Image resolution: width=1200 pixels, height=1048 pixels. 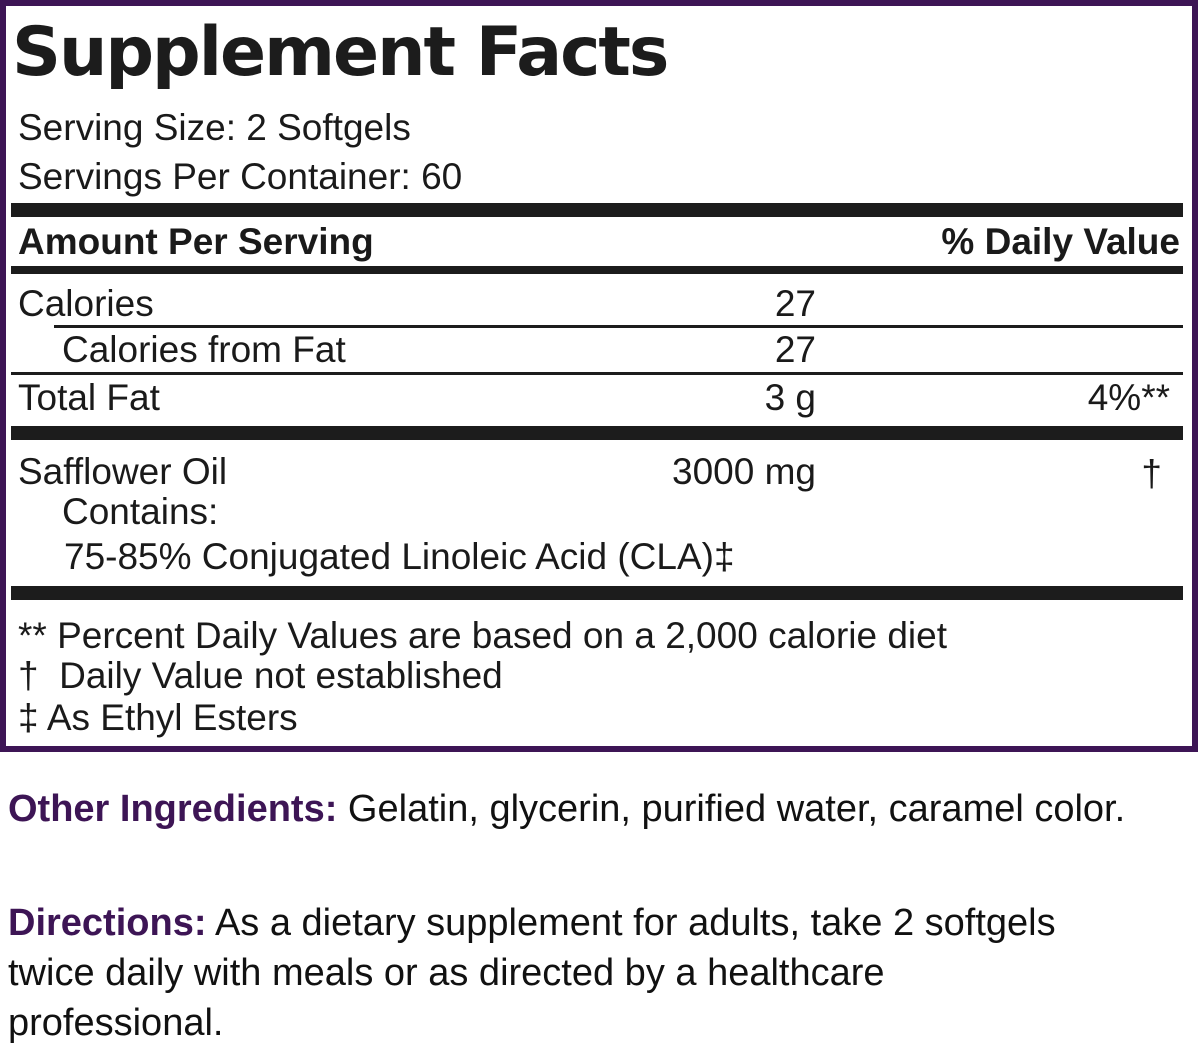 What do you see at coordinates (340, 52) in the screenshot?
I see `panel-title: Supplement Facts` at bounding box center [340, 52].